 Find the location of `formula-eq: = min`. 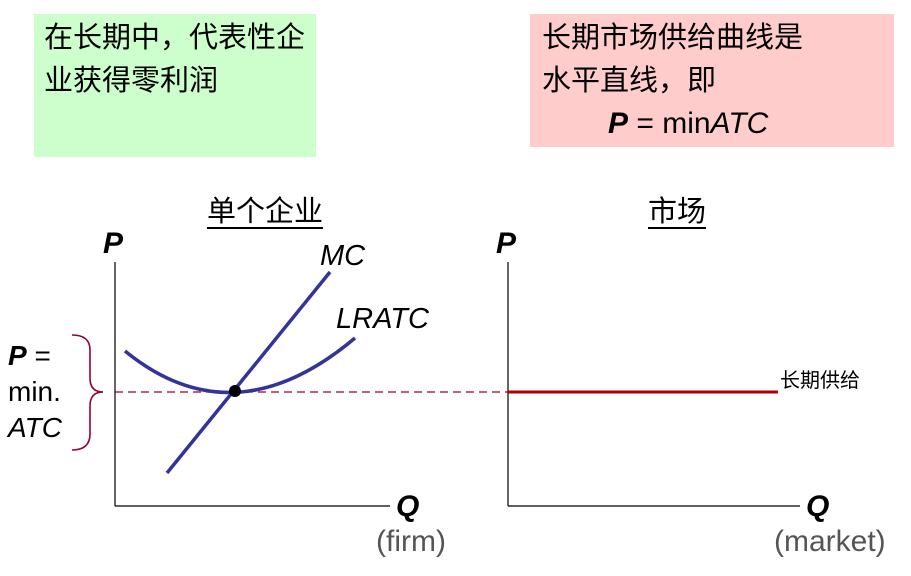

formula-eq: = min is located at coordinates (669, 123).